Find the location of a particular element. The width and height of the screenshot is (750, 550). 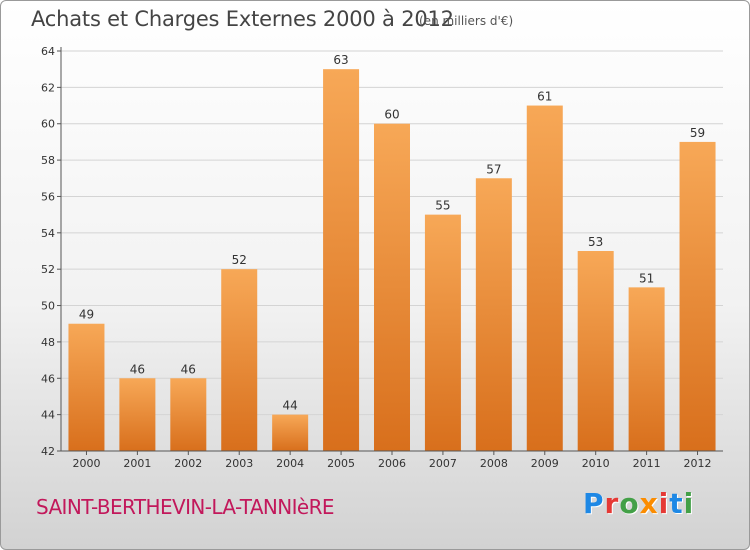

x-tick-label: 2007 is located at coordinates (443, 463).